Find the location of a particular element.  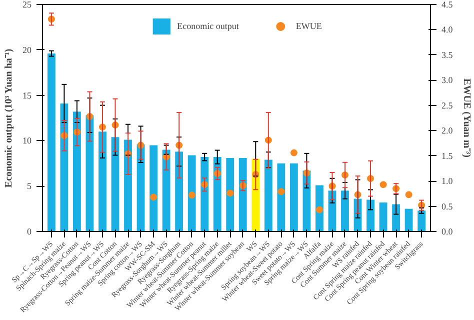

y2-tick-label: 0.5 is located at coordinates (448, 206).